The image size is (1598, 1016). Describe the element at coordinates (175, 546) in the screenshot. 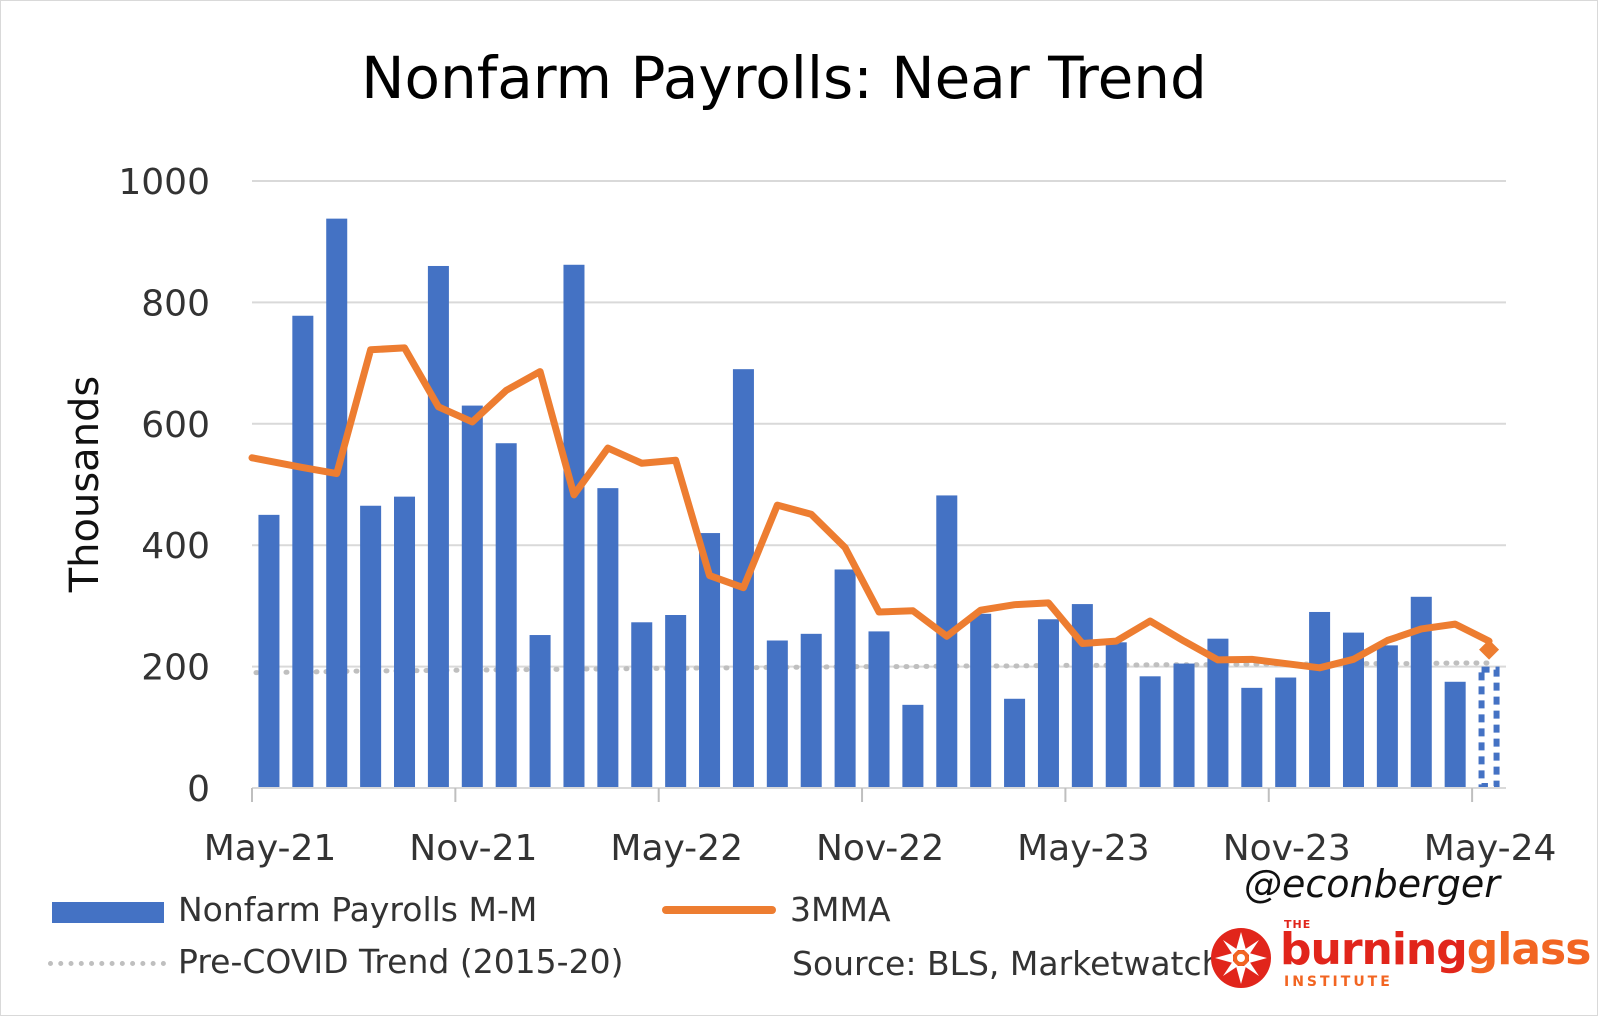

I see `y-tick-label: 400` at that location.